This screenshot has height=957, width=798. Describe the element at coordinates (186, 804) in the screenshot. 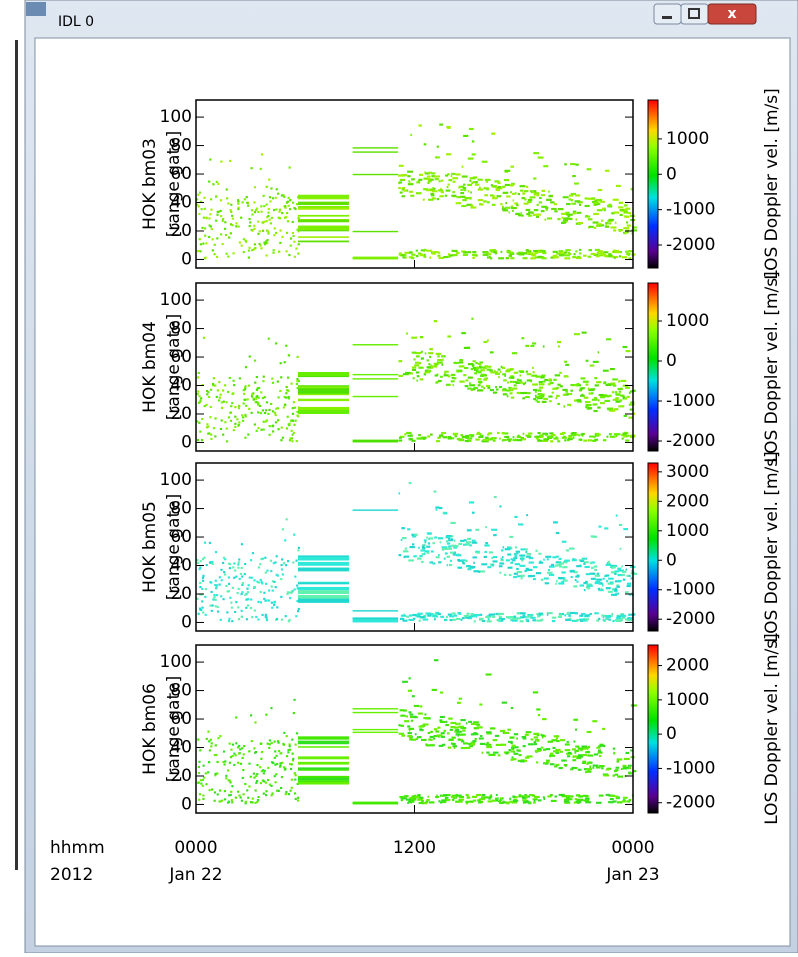

I see `y-tick-label: 0` at that location.